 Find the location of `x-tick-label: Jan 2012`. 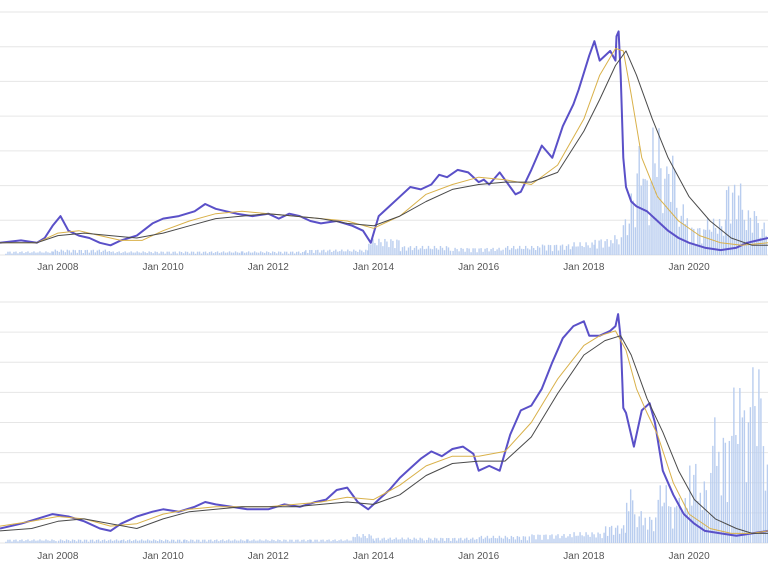

x-tick-label: Jan 2012 is located at coordinates (269, 267).